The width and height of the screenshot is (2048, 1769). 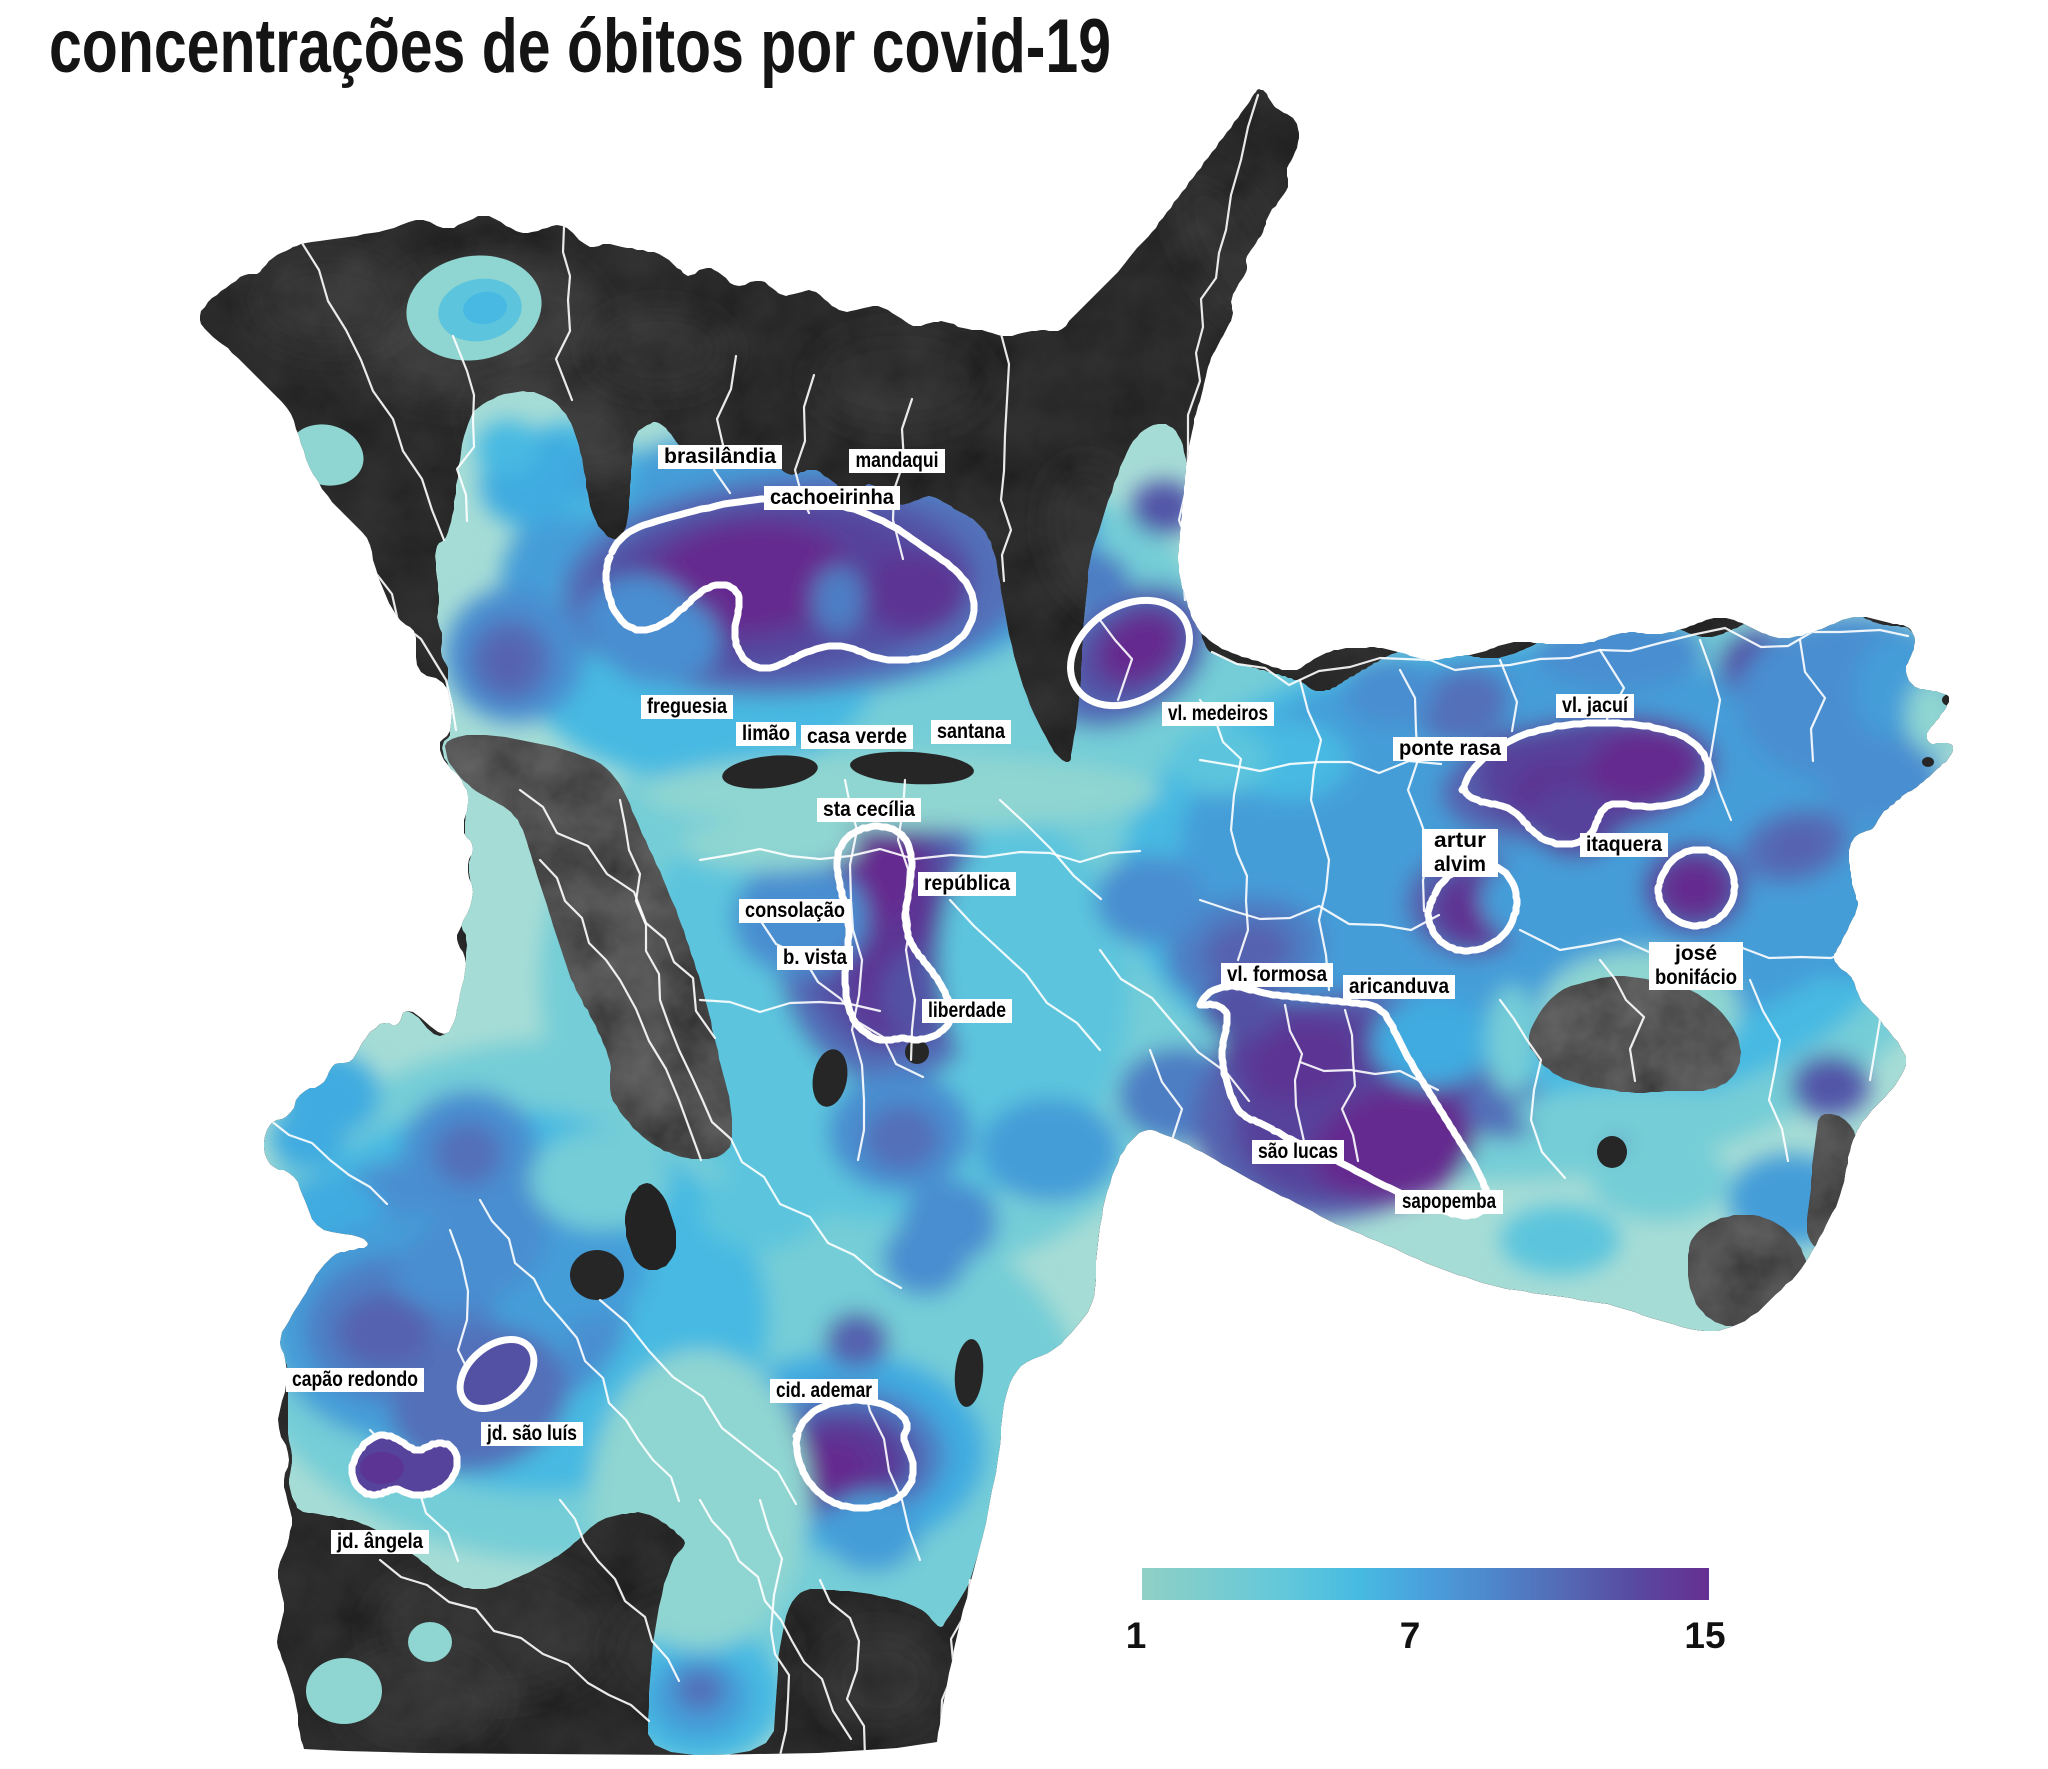 I want to click on svg-text: artur, so click(x=1460, y=840).